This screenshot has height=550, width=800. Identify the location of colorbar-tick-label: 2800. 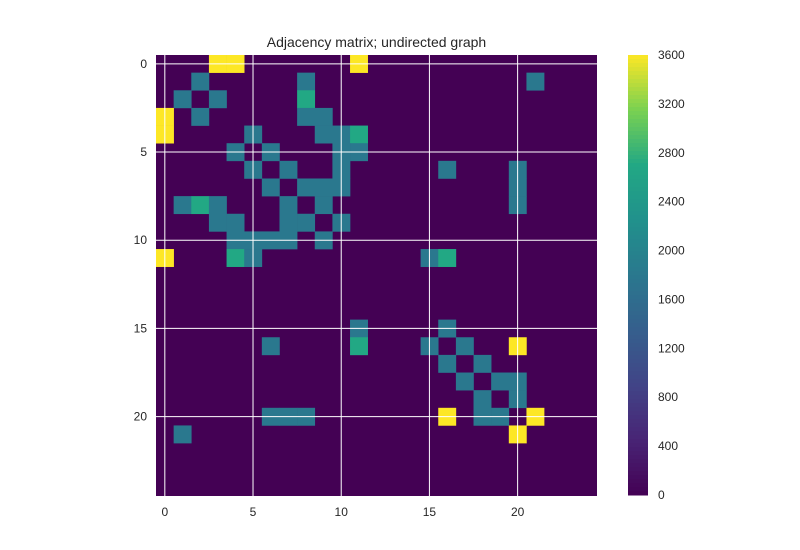
(671, 153).